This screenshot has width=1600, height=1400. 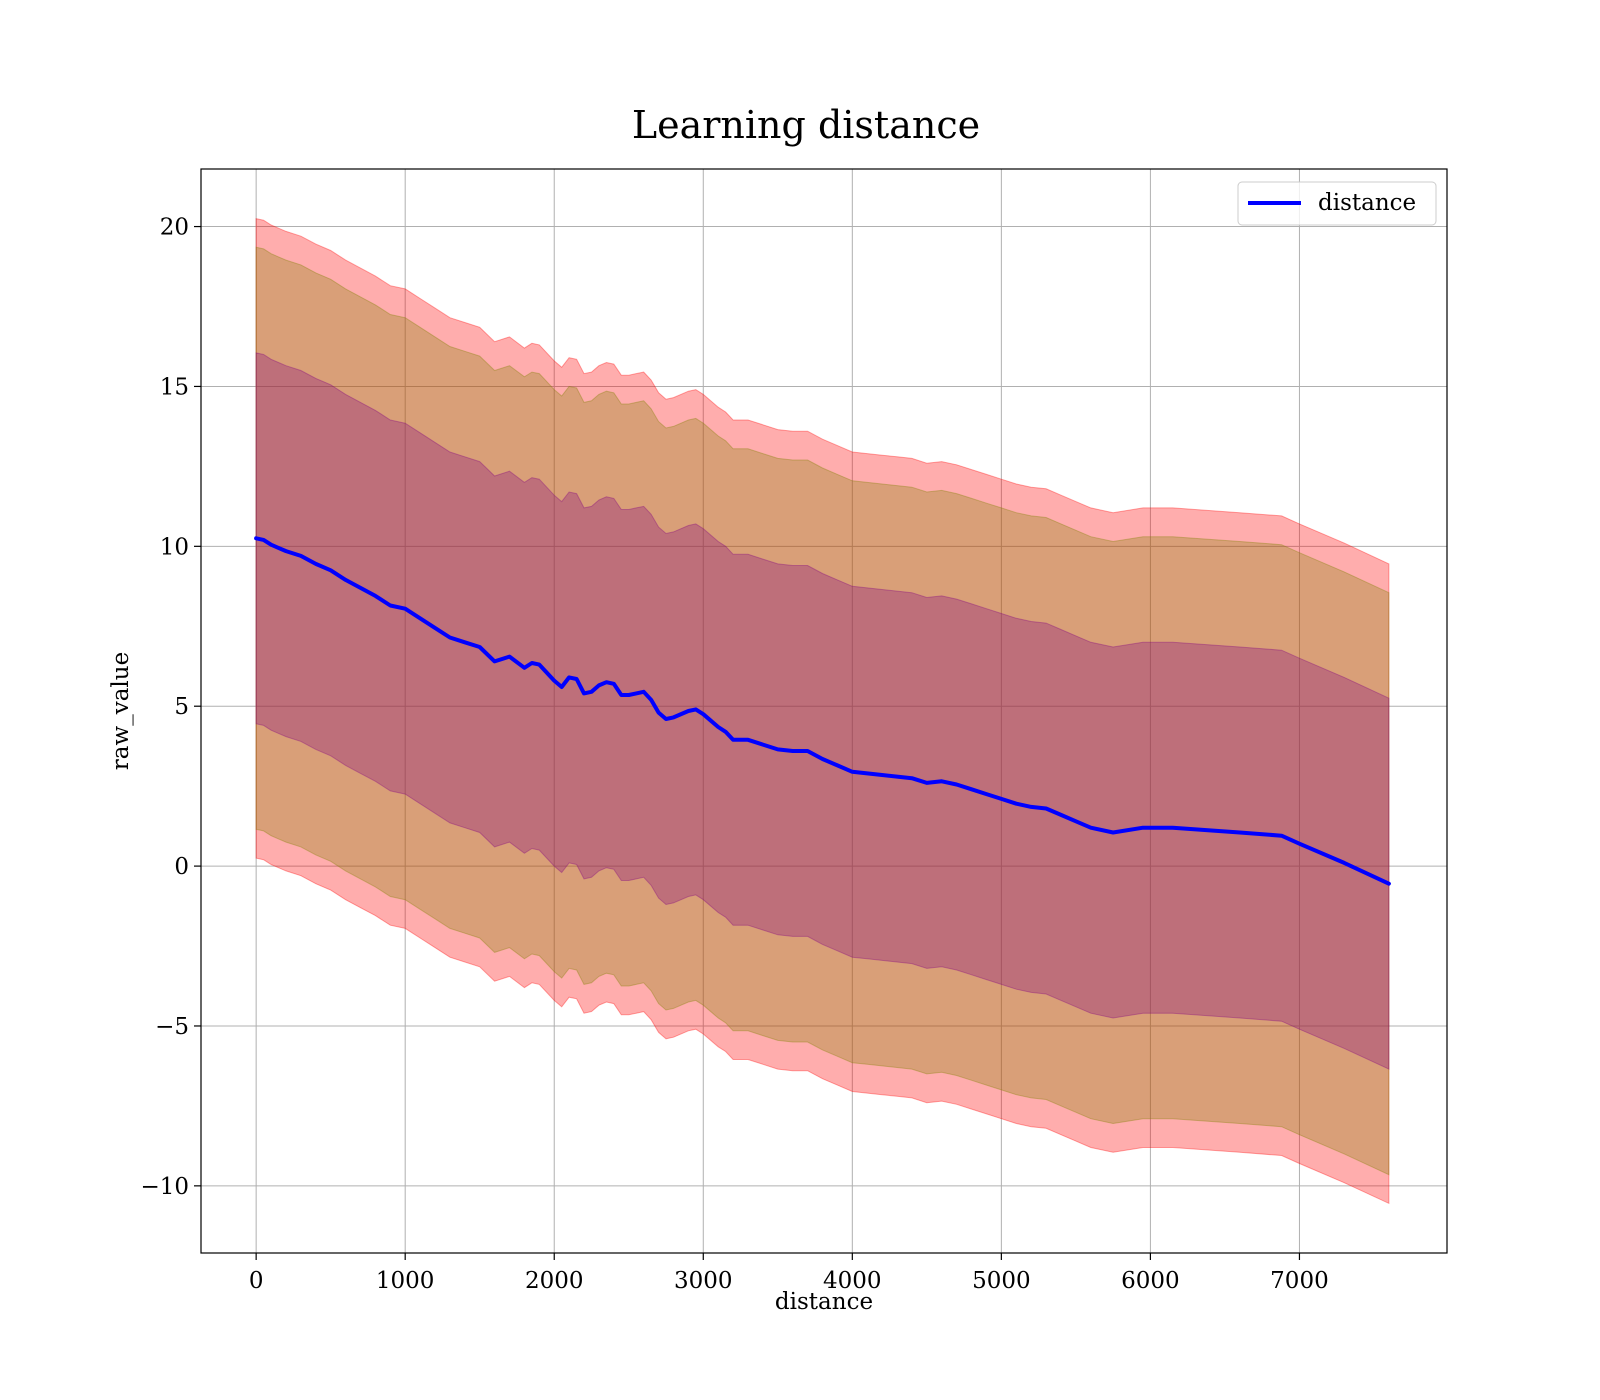 I want to click on y-tick-label: 0, so click(x=181, y=867).